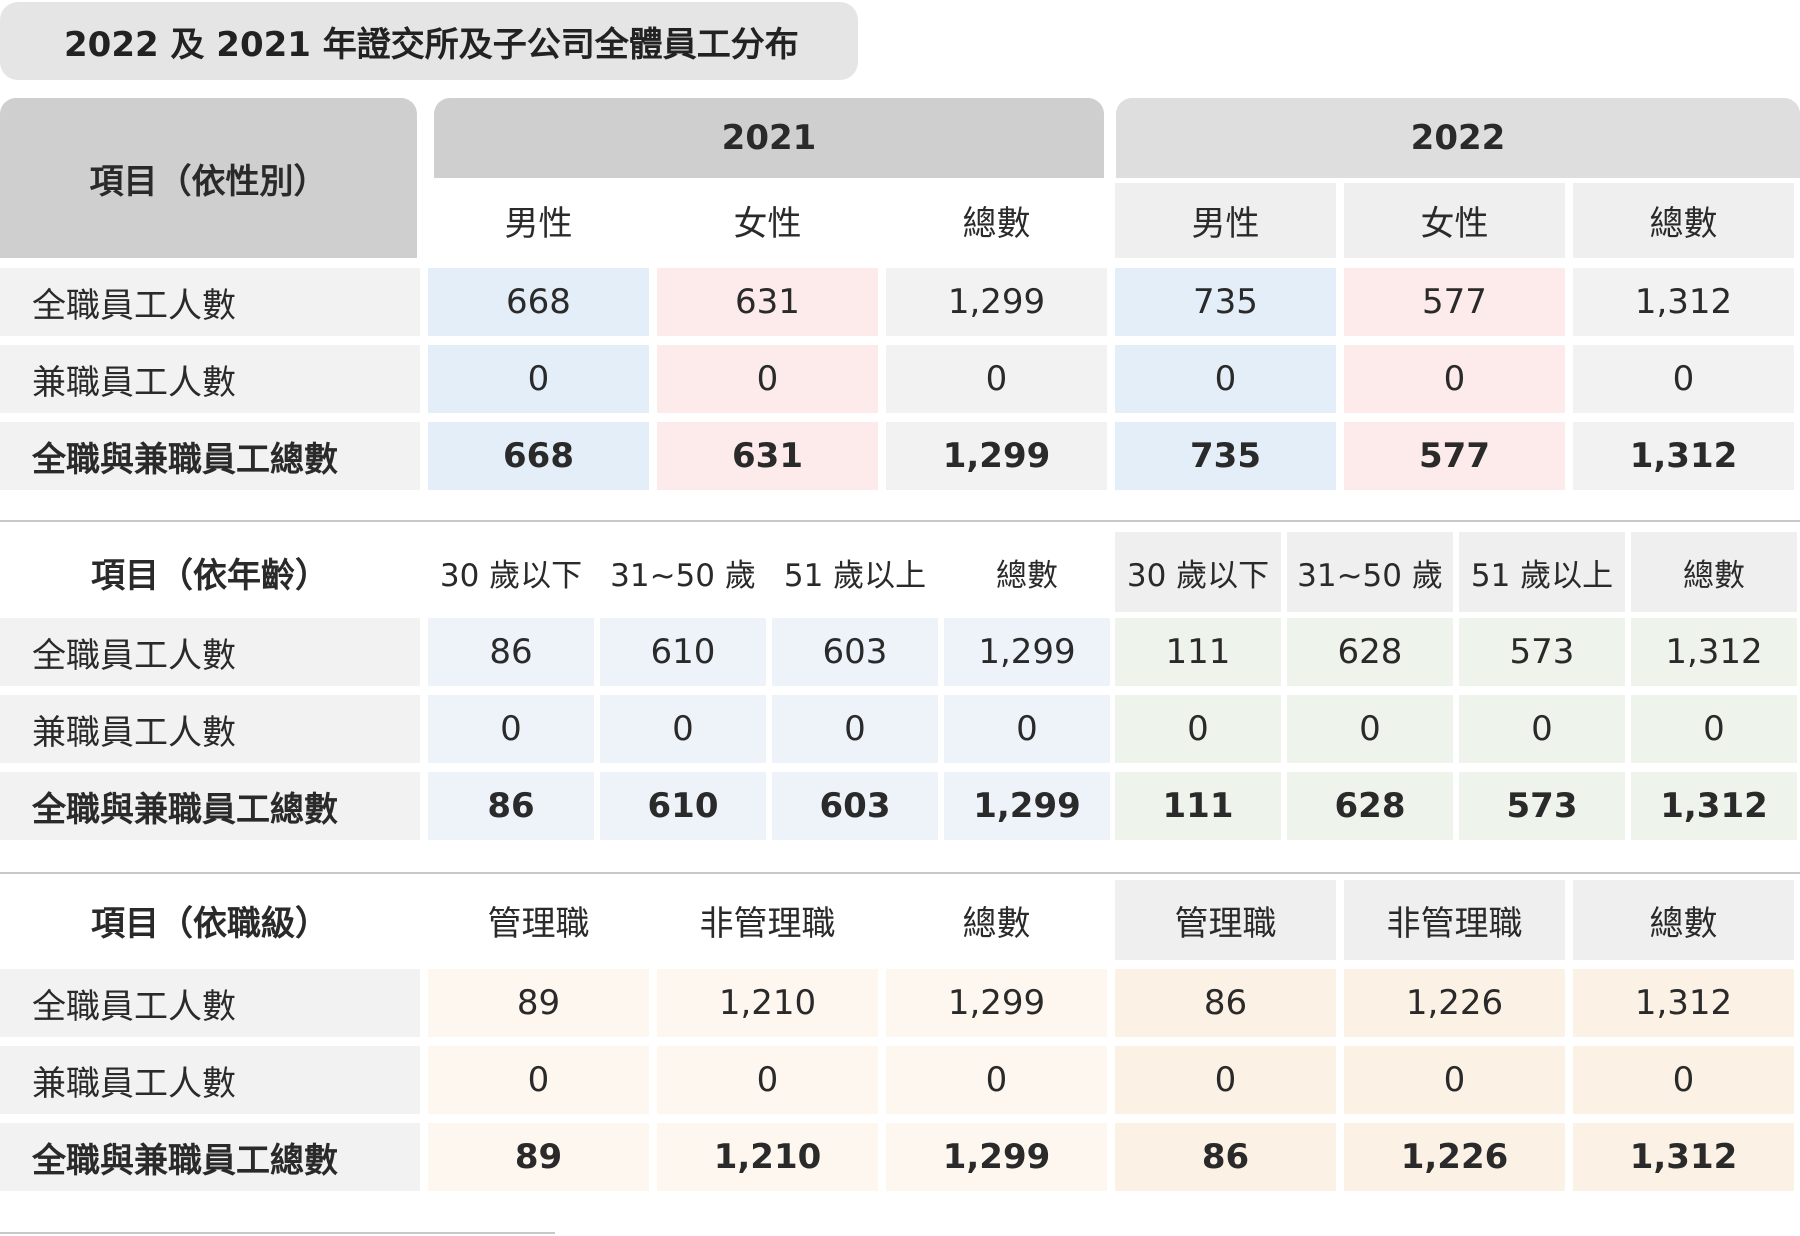  Describe the element at coordinates (210, 456) in the screenshot. I see `gender-row-label: 全職與兼職員工總數` at that location.